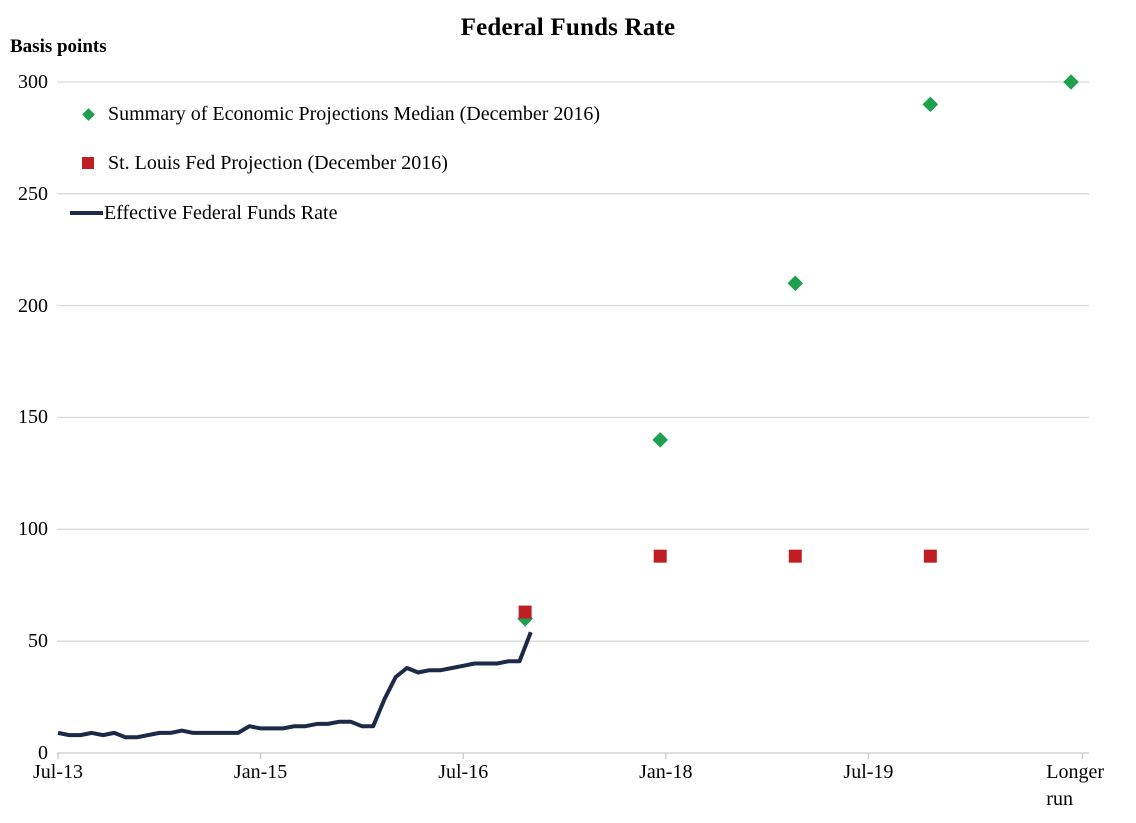 The height and width of the screenshot is (823, 1136). What do you see at coordinates (43, 753) in the screenshot?
I see `y-tick-label-0: 0` at bounding box center [43, 753].